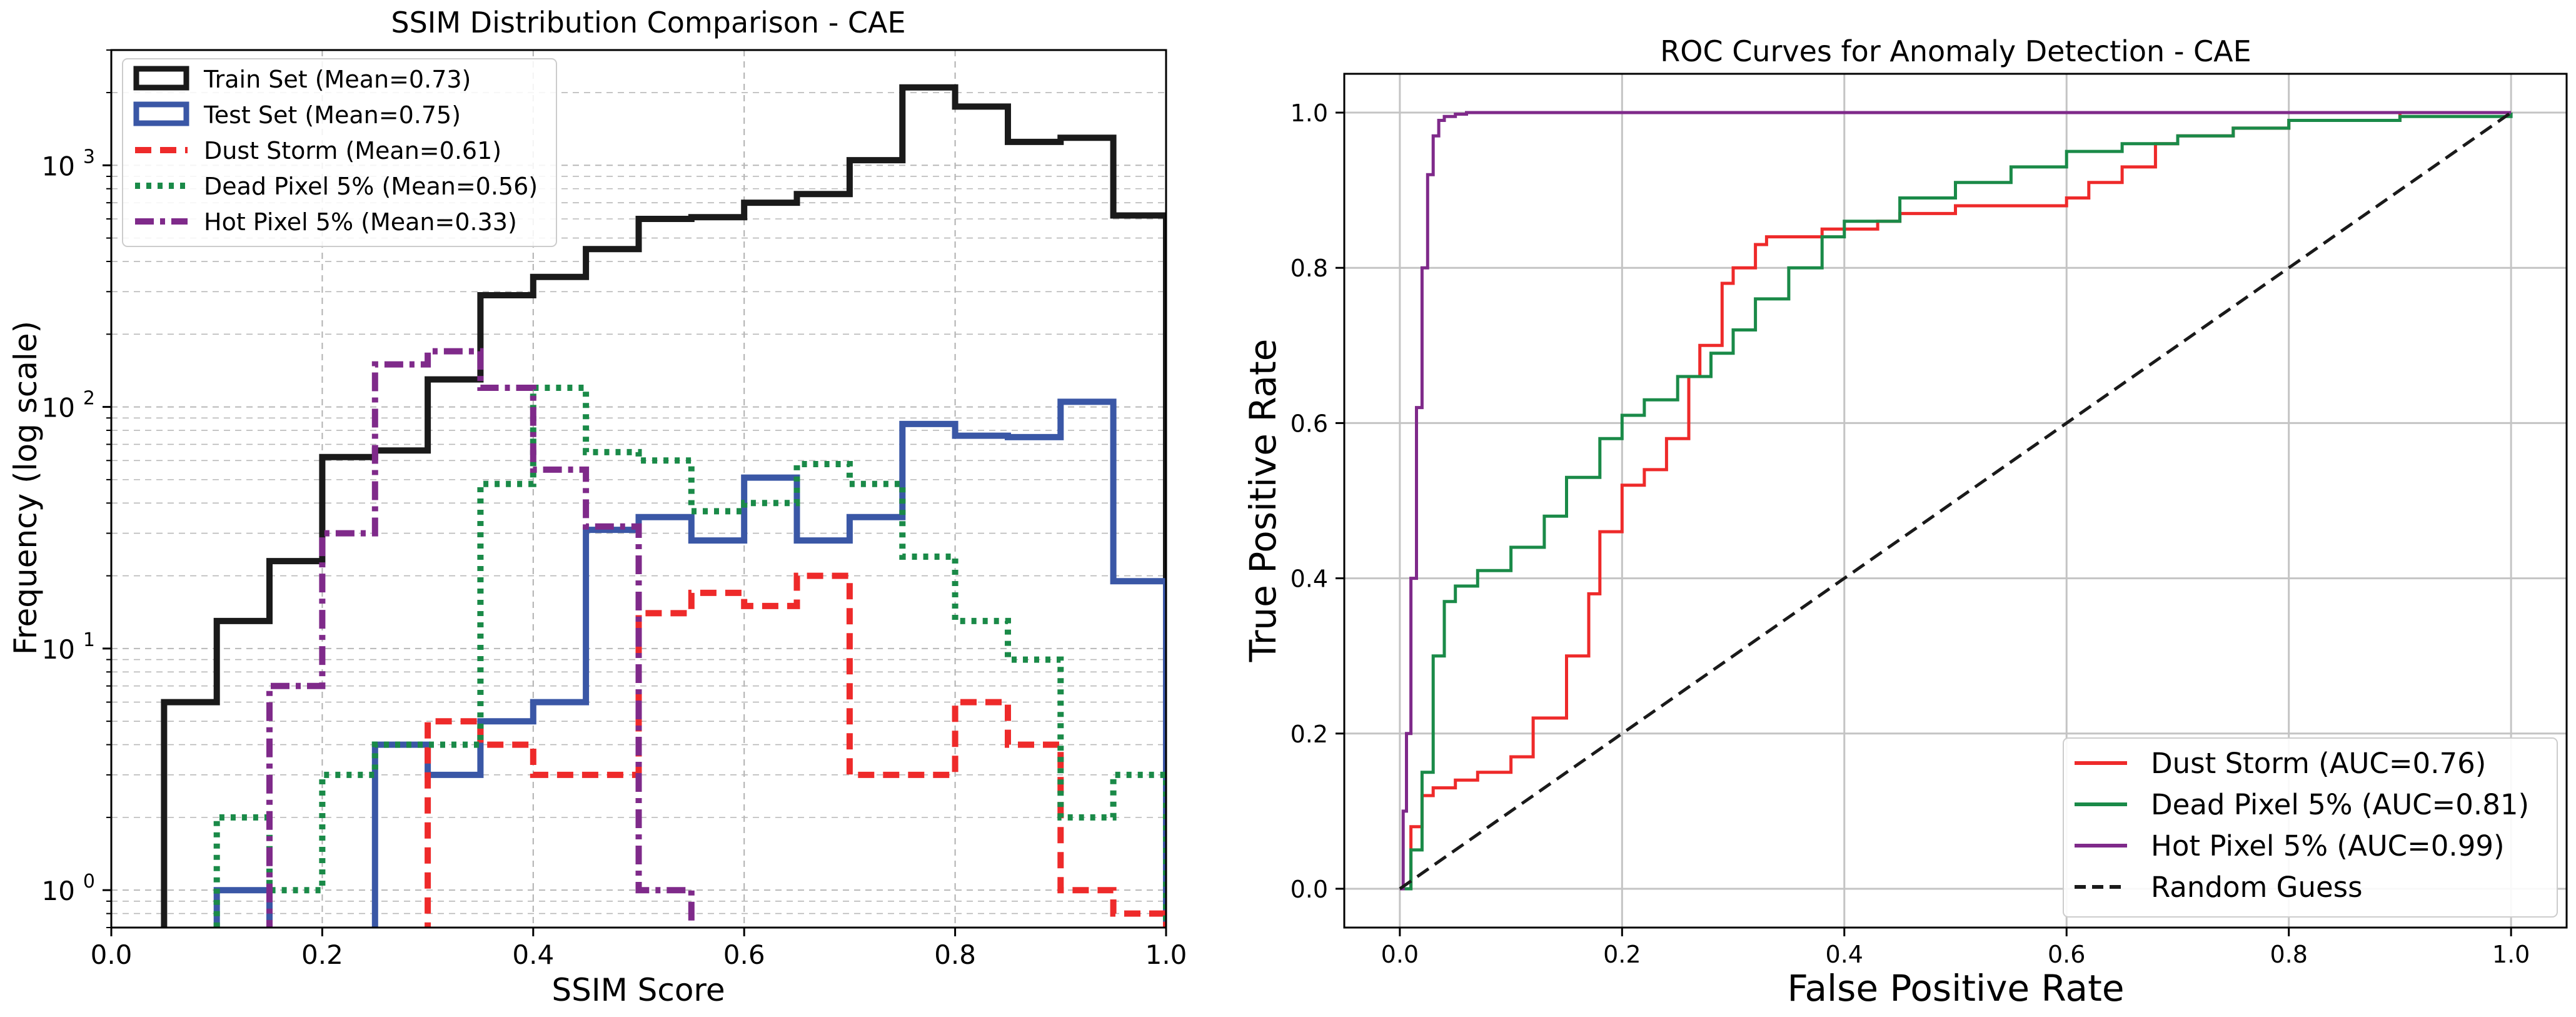 The width and height of the screenshot is (2576, 1017). What do you see at coordinates (337, 79) in the screenshot?
I see `hist-legend-label: Train Set (Mean=0.73)` at bounding box center [337, 79].